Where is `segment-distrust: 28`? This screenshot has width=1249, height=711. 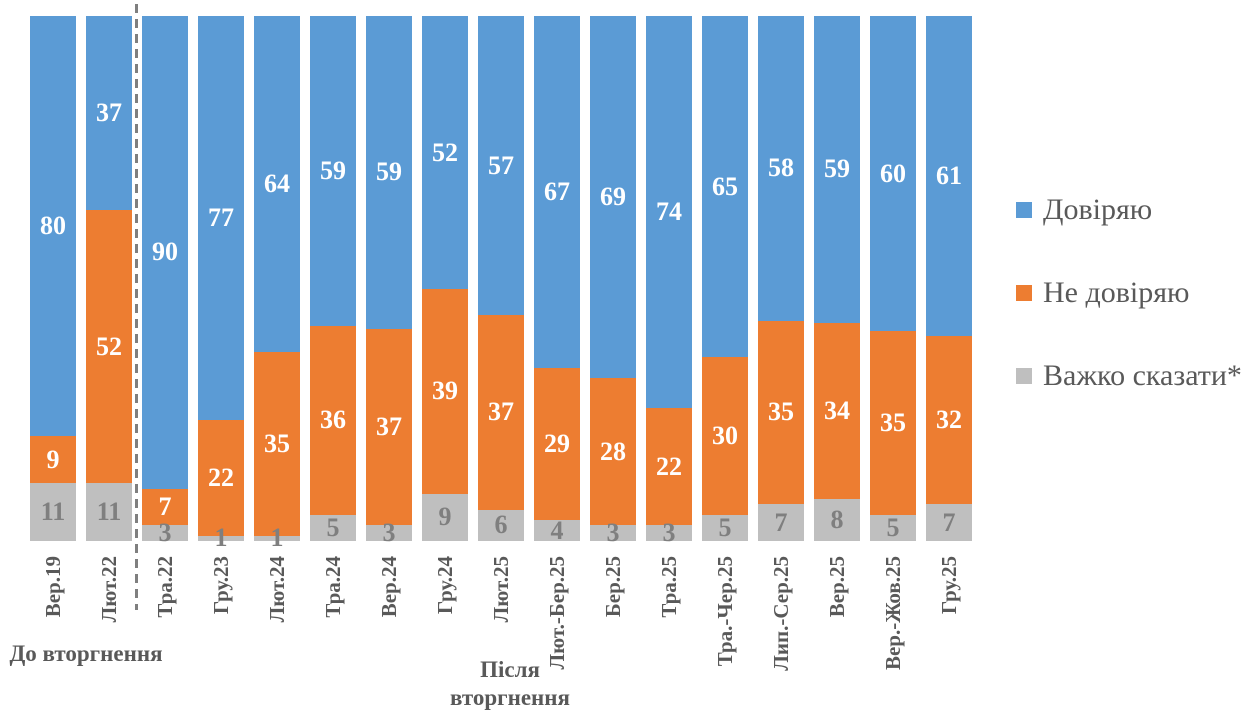 segment-distrust: 28 is located at coordinates (613, 452).